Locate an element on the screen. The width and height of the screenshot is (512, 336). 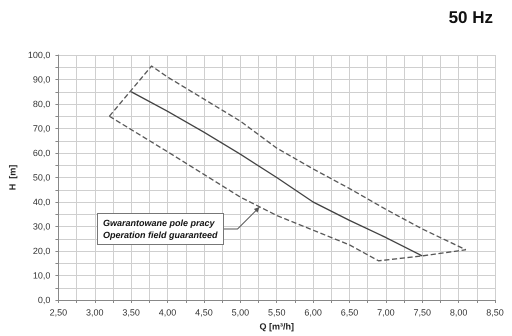
x-tick-label: 2,50 is located at coordinates (59, 313).